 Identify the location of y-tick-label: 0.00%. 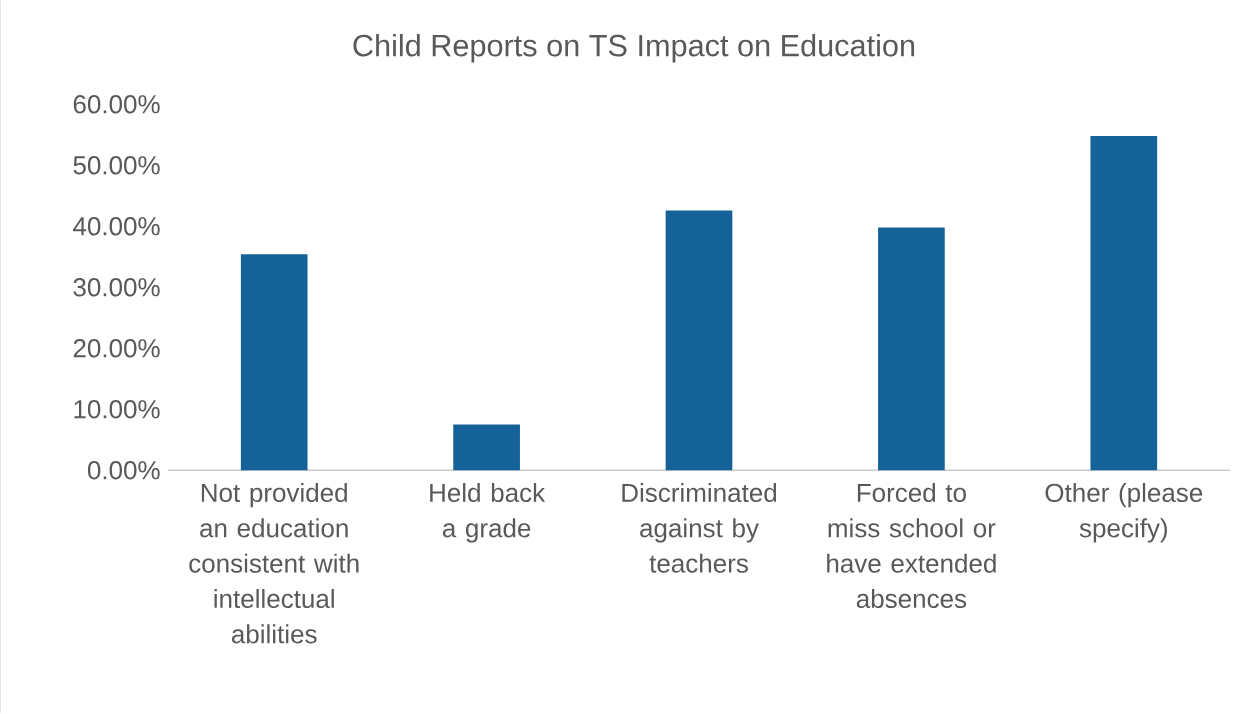
(123, 470).